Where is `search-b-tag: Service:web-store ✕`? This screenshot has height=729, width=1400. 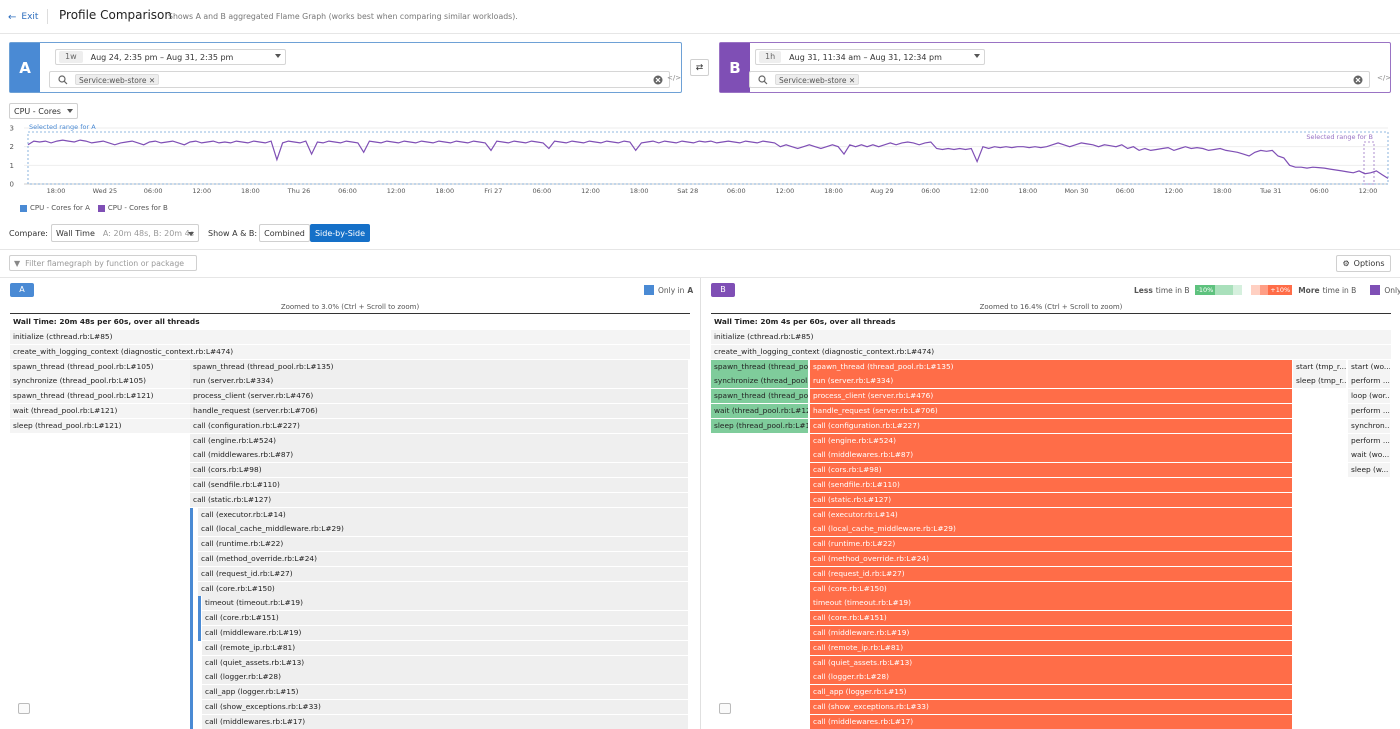 search-b-tag: Service:web-store ✕ is located at coordinates (817, 79).